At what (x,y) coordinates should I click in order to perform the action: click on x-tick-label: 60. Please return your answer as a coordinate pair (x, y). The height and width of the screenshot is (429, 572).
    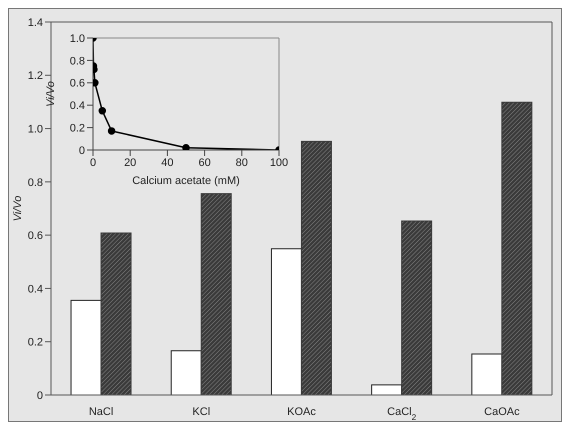
    Looking at the image, I should click on (204, 162).